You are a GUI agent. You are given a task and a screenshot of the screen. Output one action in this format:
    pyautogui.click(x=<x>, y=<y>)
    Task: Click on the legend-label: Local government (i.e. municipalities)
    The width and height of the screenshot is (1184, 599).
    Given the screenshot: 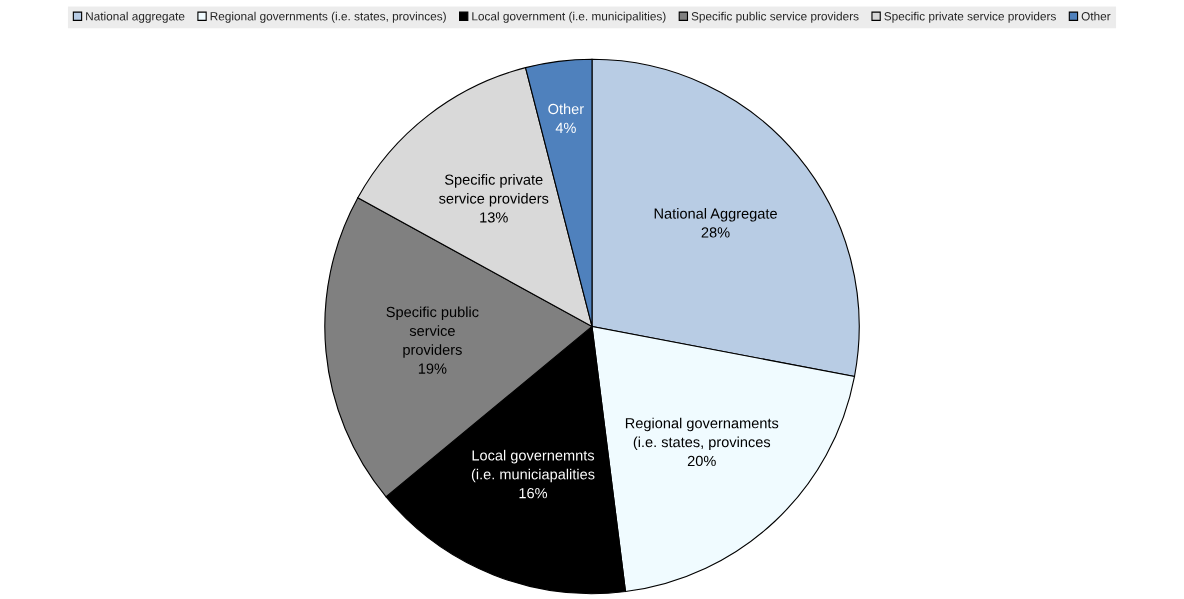 What is the action you would take?
    pyautogui.click(x=569, y=17)
    